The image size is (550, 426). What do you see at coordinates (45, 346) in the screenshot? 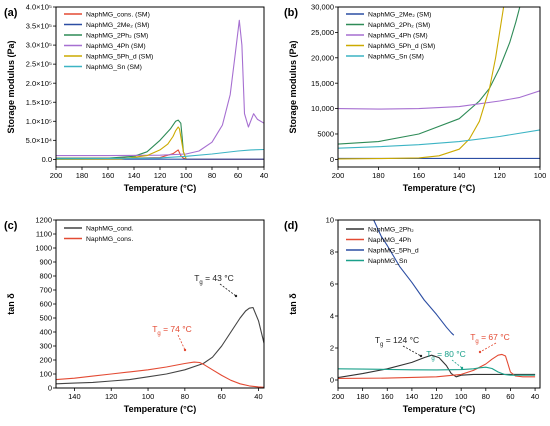
I see `y-tick-label: 300` at bounding box center [45, 346].